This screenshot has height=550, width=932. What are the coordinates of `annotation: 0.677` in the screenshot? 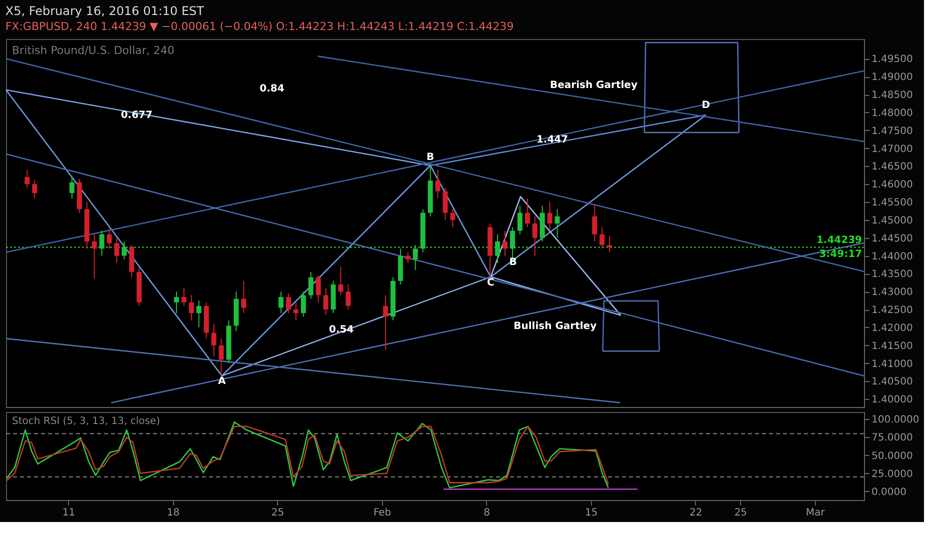 It's located at (136, 115).